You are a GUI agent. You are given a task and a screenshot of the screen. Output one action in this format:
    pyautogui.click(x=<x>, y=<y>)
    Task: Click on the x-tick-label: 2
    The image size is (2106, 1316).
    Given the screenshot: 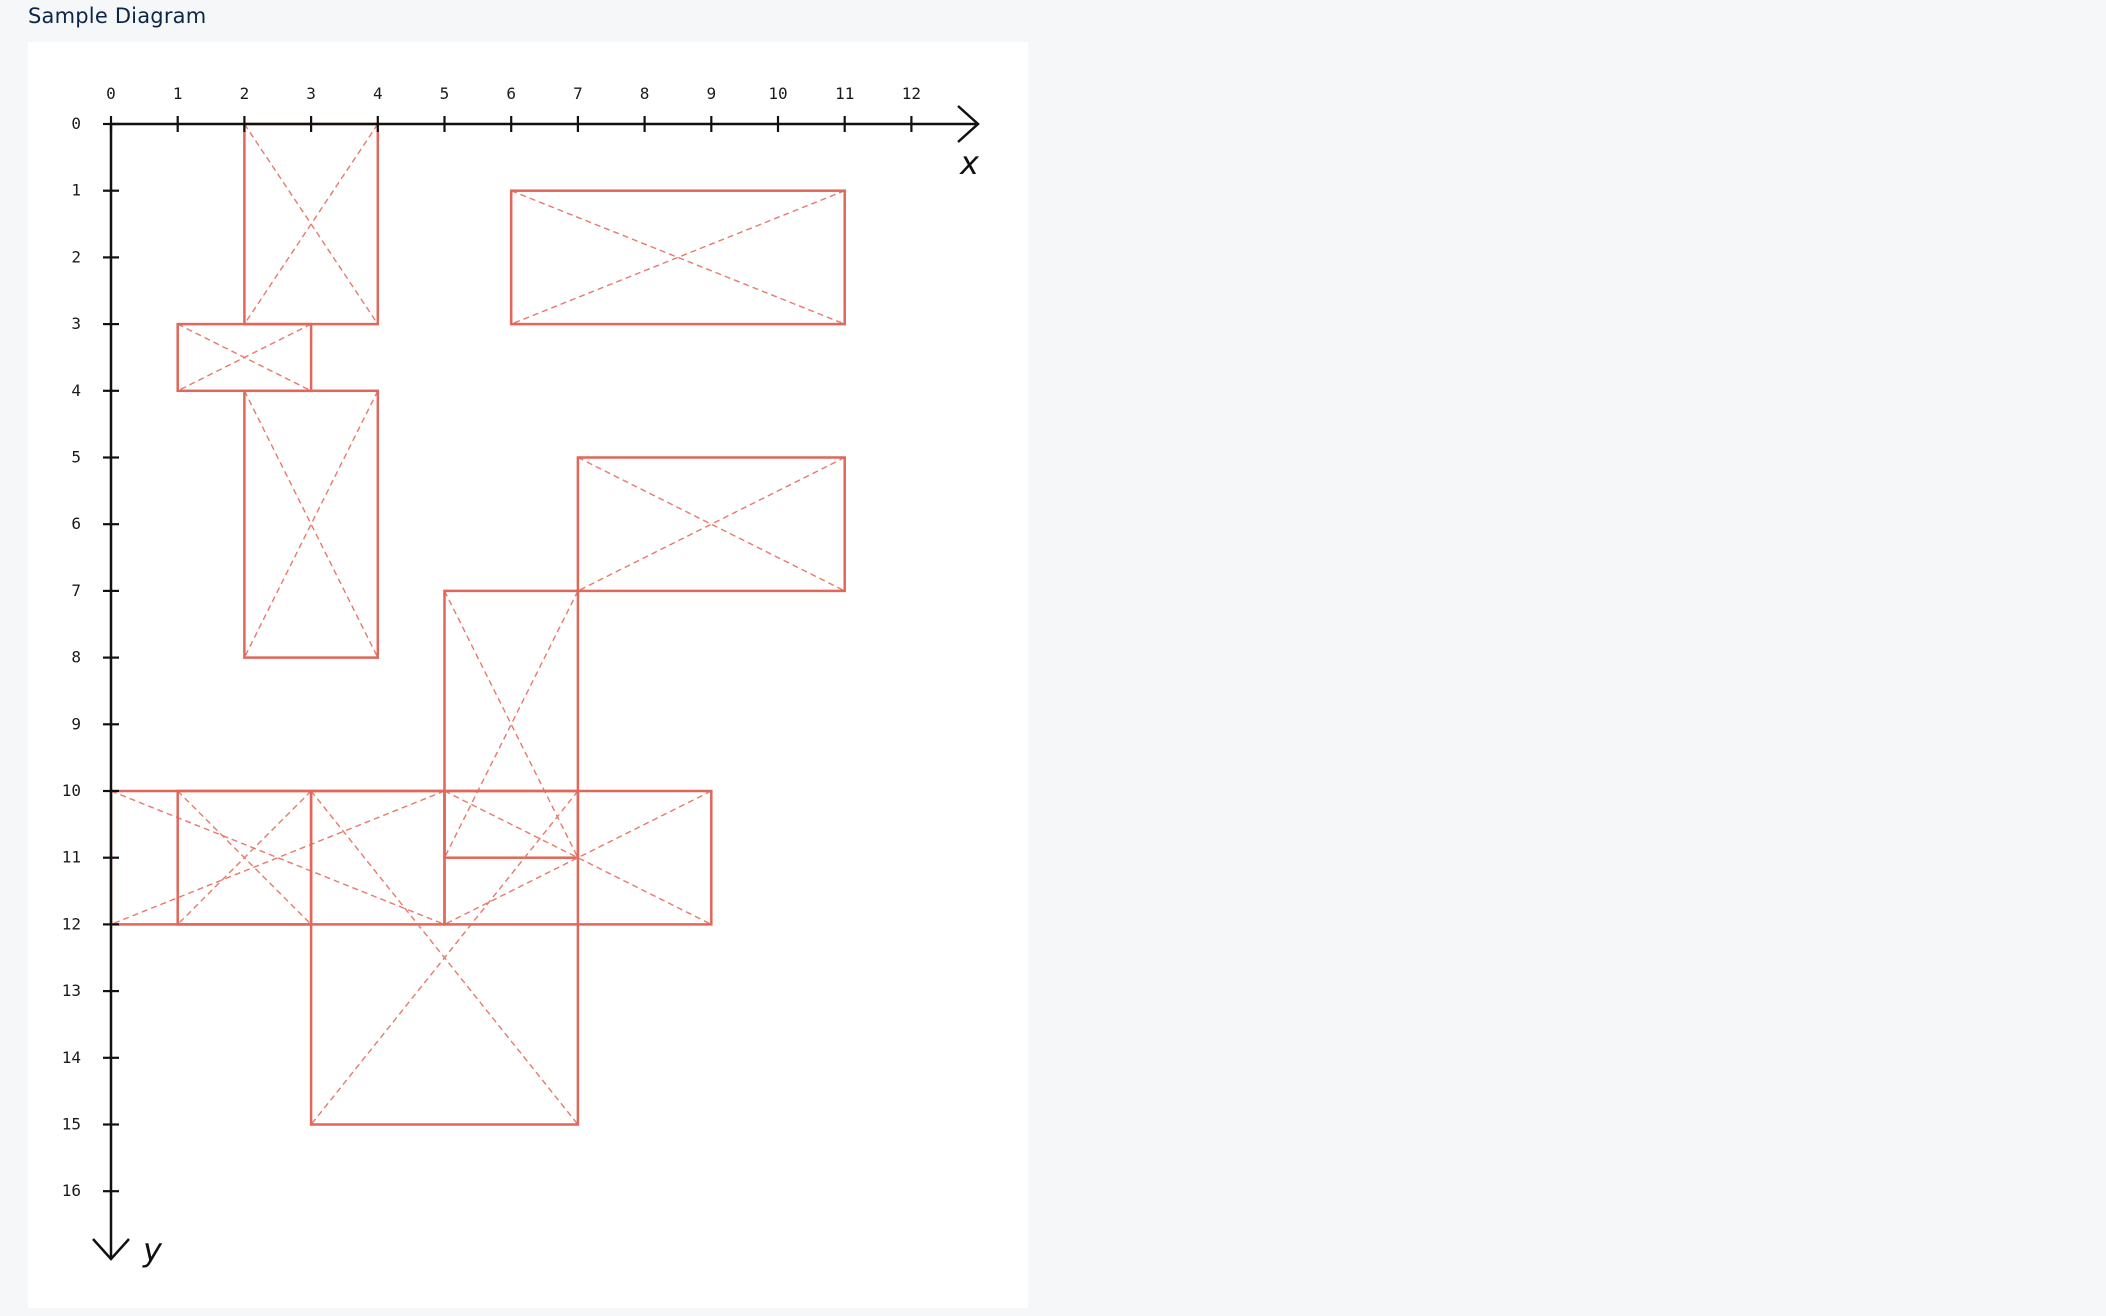 What is the action you would take?
    pyautogui.click(x=245, y=93)
    